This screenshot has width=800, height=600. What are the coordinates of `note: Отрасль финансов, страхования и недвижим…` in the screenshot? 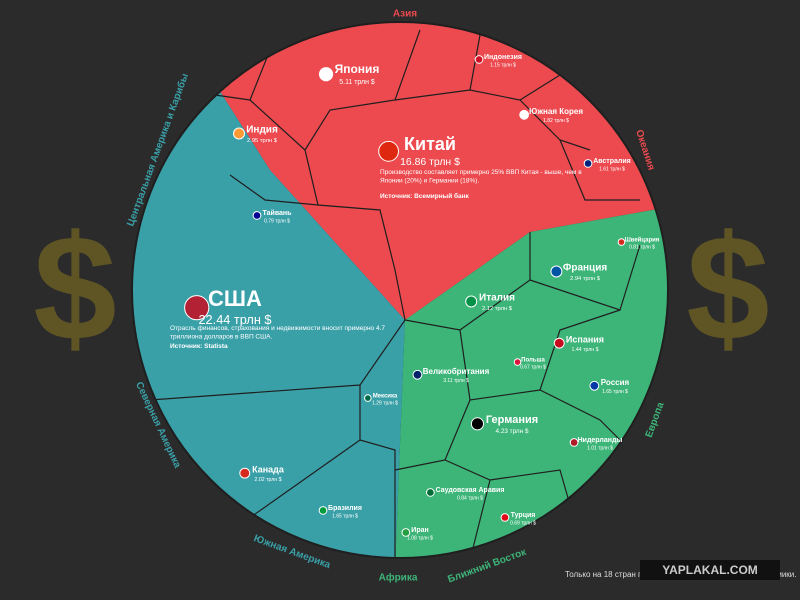 It's located at (277, 332).